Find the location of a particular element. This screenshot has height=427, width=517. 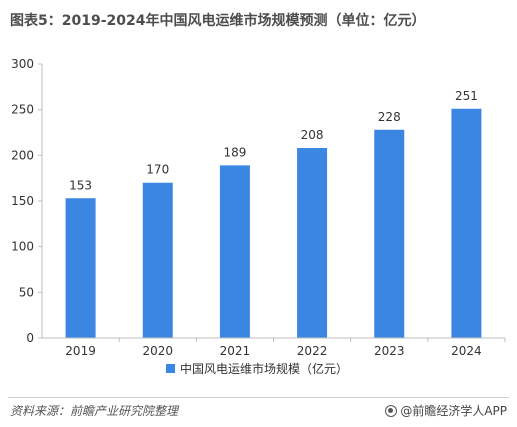

legend: 中国风电运维市场规模（亿元） is located at coordinates (257, 368).